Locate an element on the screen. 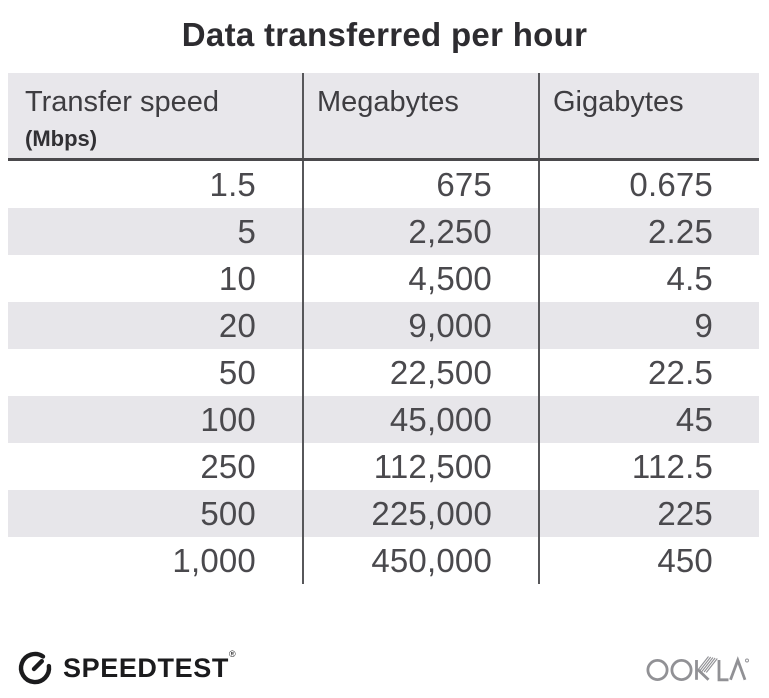  ookla-wordmark-icon is located at coordinates (697, 669).